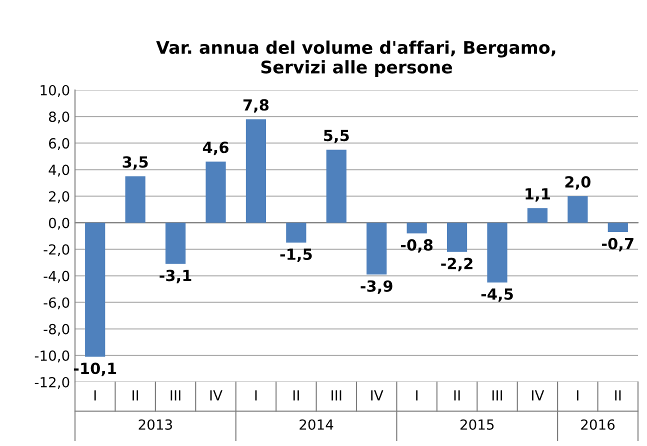 The image size is (647, 446). What do you see at coordinates (456, 265) in the screenshot?
I see `data-label: -2,2` at bounding box center [456, 265].